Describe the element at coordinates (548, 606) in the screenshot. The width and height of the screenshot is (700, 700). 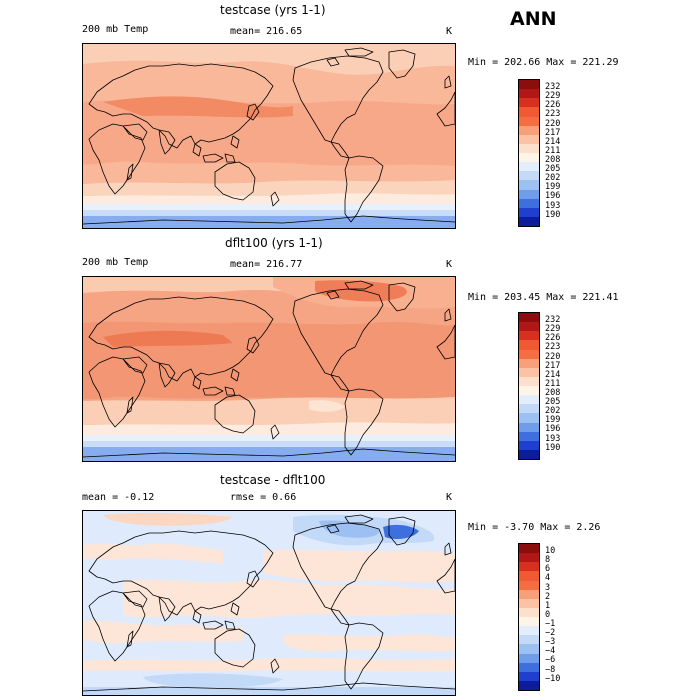
I see `colorbar-tick: 1` at that location.